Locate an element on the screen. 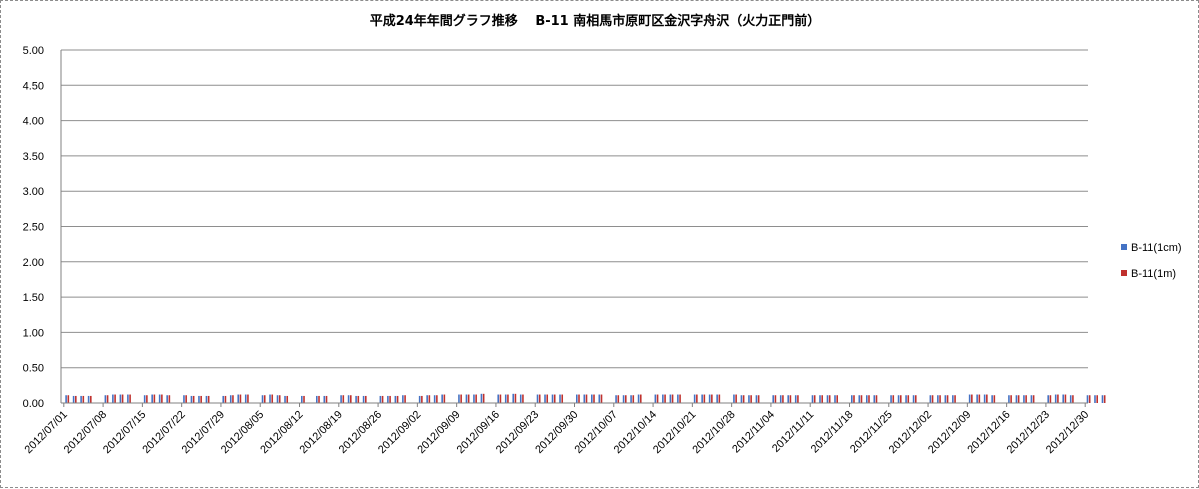 This screenshot has width=1199, height=489. y-tick-label: 1.50 is located at coordinates (33, 298).